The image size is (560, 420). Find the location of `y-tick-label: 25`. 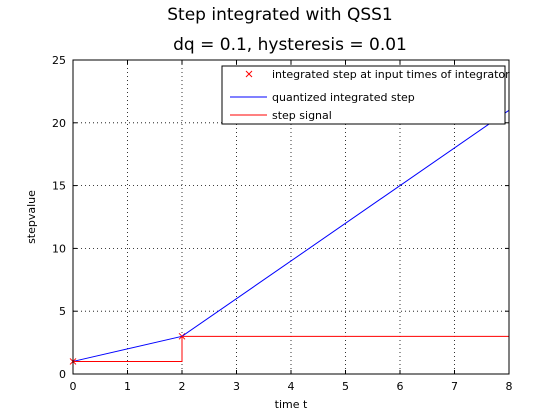

y-tick-label: 25 is located at coordinates (59, 60).